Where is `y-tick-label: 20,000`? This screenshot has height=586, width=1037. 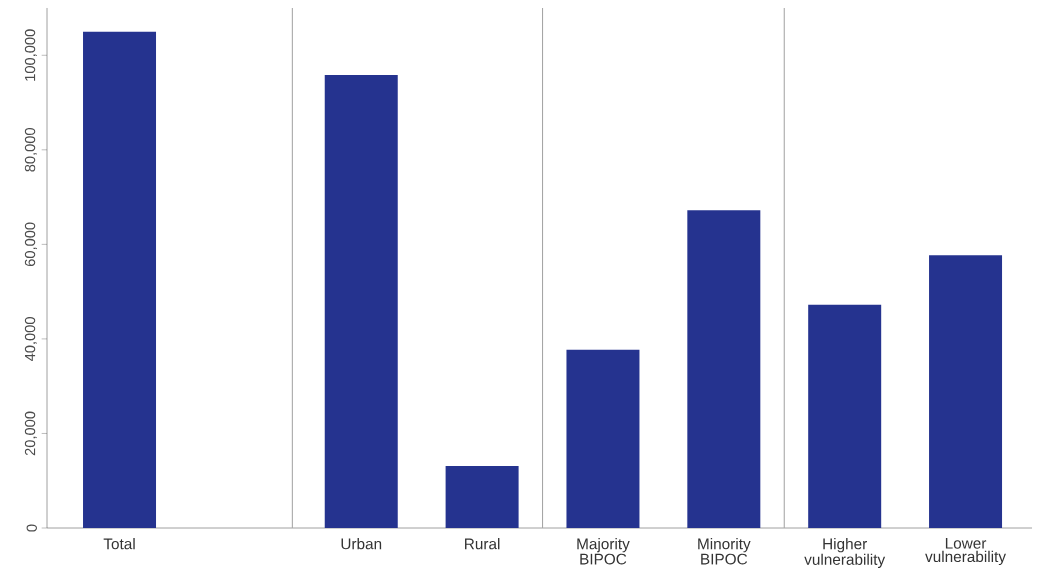 y-tick-label: 20,000 is located at coordinates (30, 433).